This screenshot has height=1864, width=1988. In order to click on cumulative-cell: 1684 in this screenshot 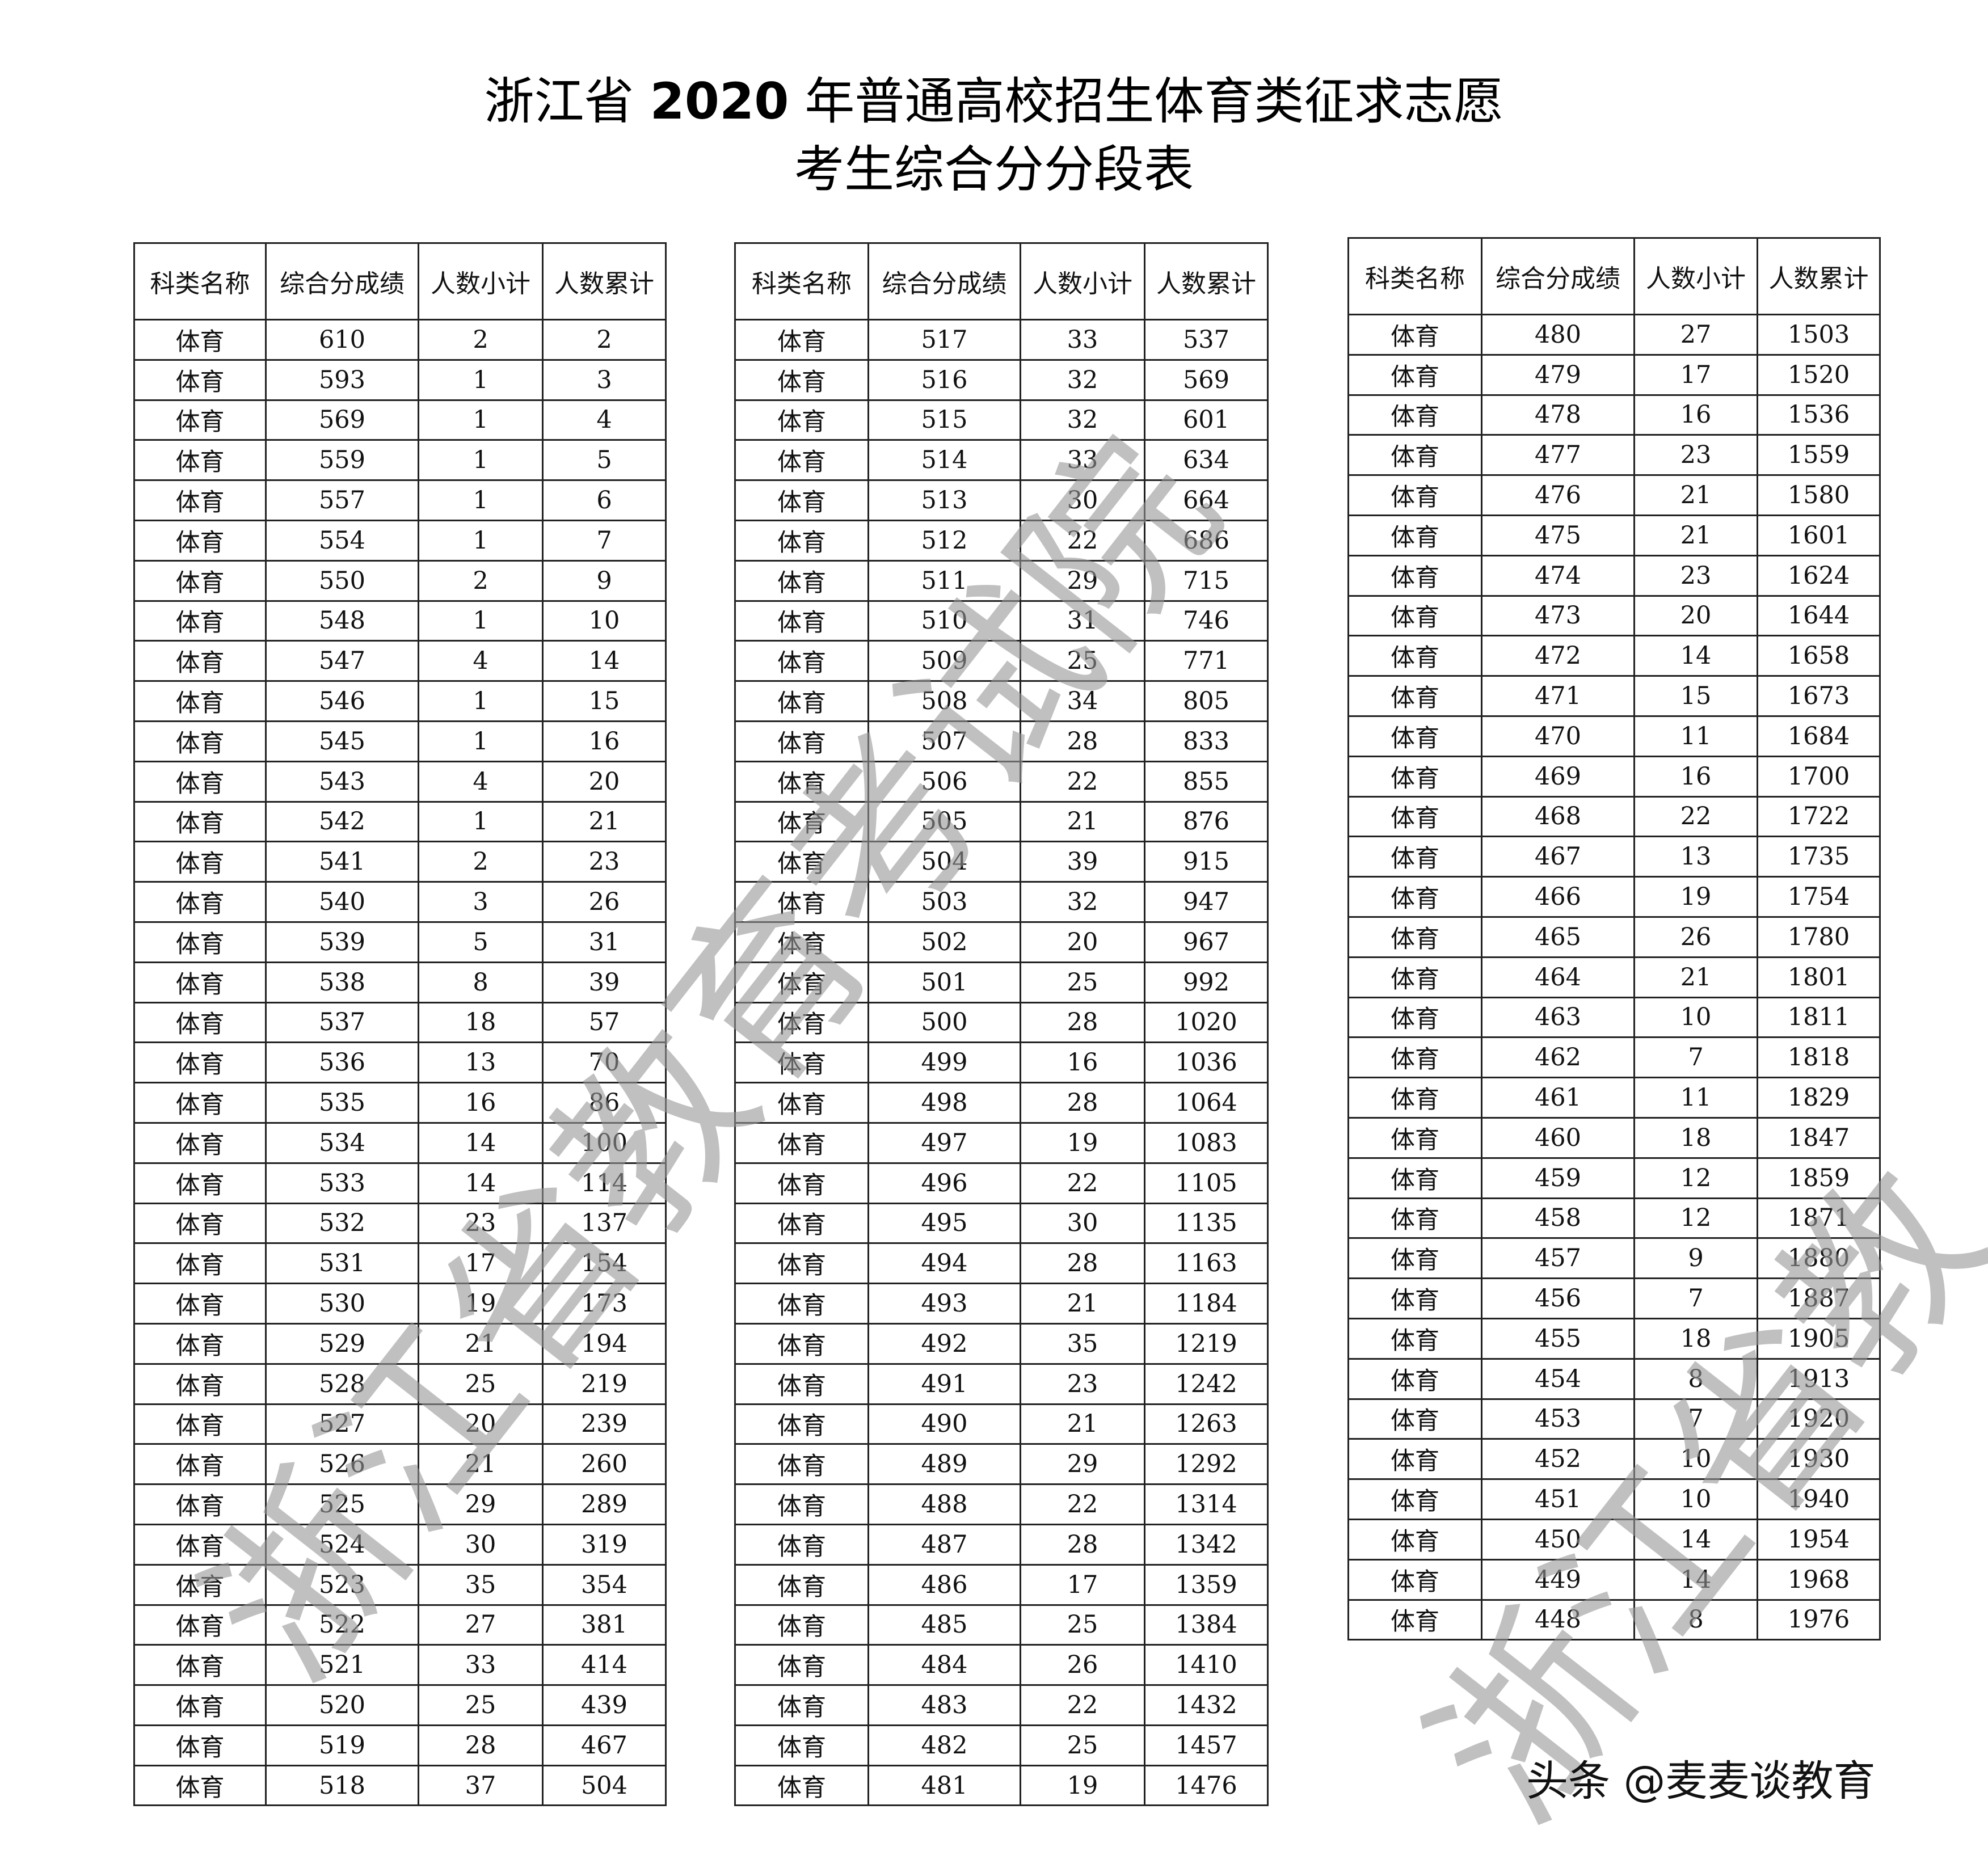, I will do `click(1819, 736)`.